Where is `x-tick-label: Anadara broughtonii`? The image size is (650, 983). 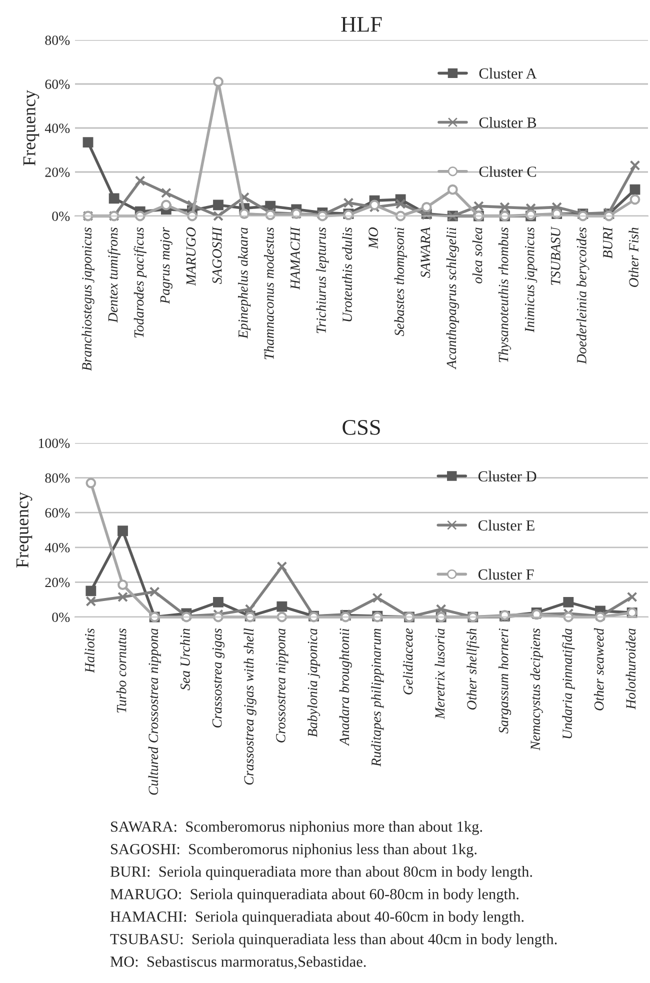 x-tick-label: Anadara broughtonii is located at coordinates (345, 687).